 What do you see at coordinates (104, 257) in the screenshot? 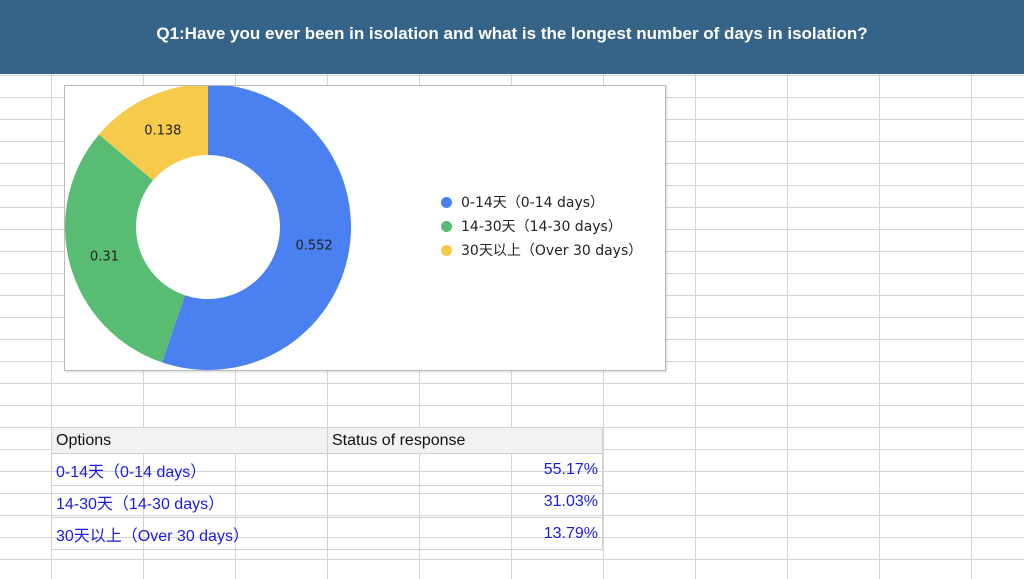
I see `slice-data-label: 0.31` at bounding box center [104, 257].